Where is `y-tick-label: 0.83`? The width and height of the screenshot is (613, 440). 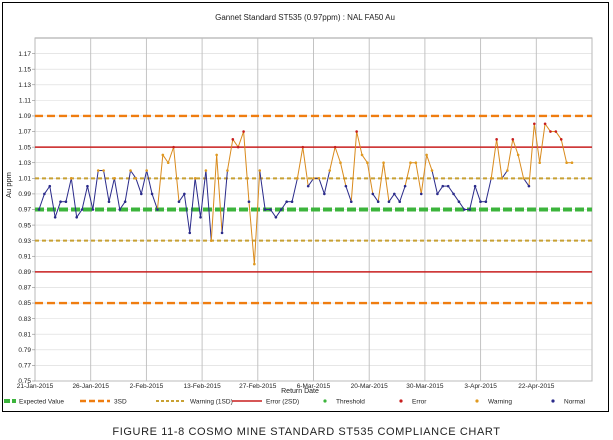
y-tick-label: 0.83 is located at coordinates (24, 319).